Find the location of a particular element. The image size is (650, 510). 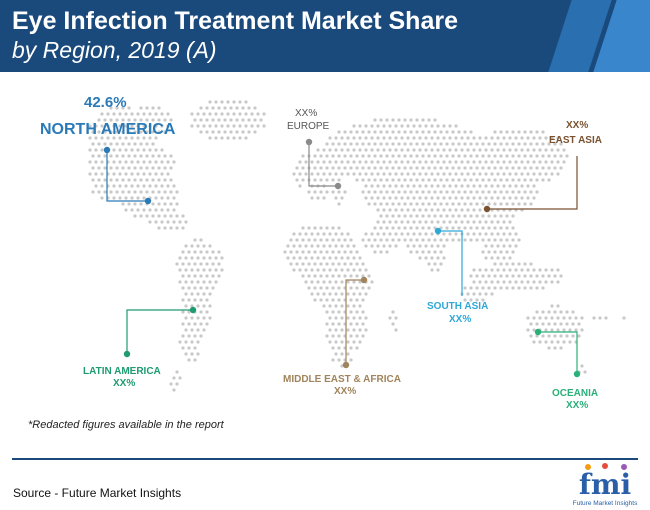

oceania-value: XX% is located at coordinates (577, 405).